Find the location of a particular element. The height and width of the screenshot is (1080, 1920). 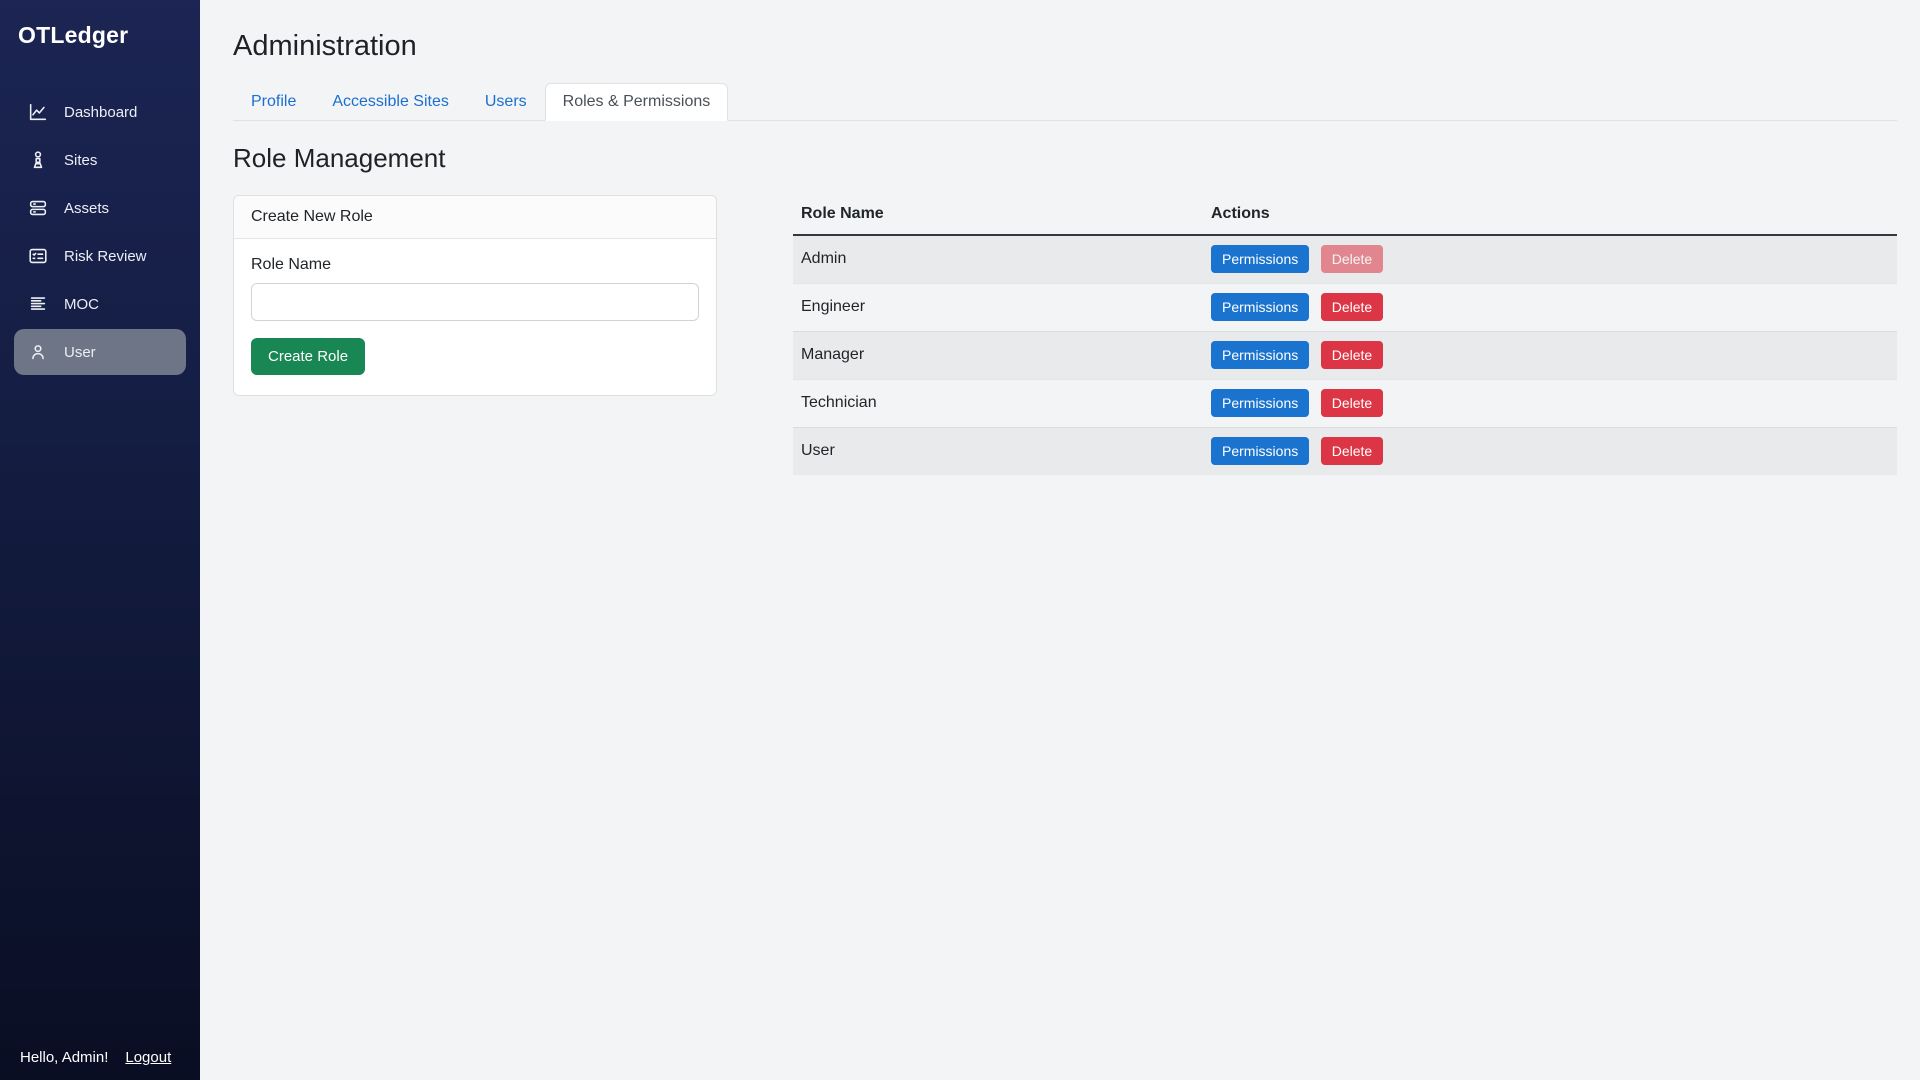

table-row: Technician Permissions Delete is located at coordinates (1345, 403).